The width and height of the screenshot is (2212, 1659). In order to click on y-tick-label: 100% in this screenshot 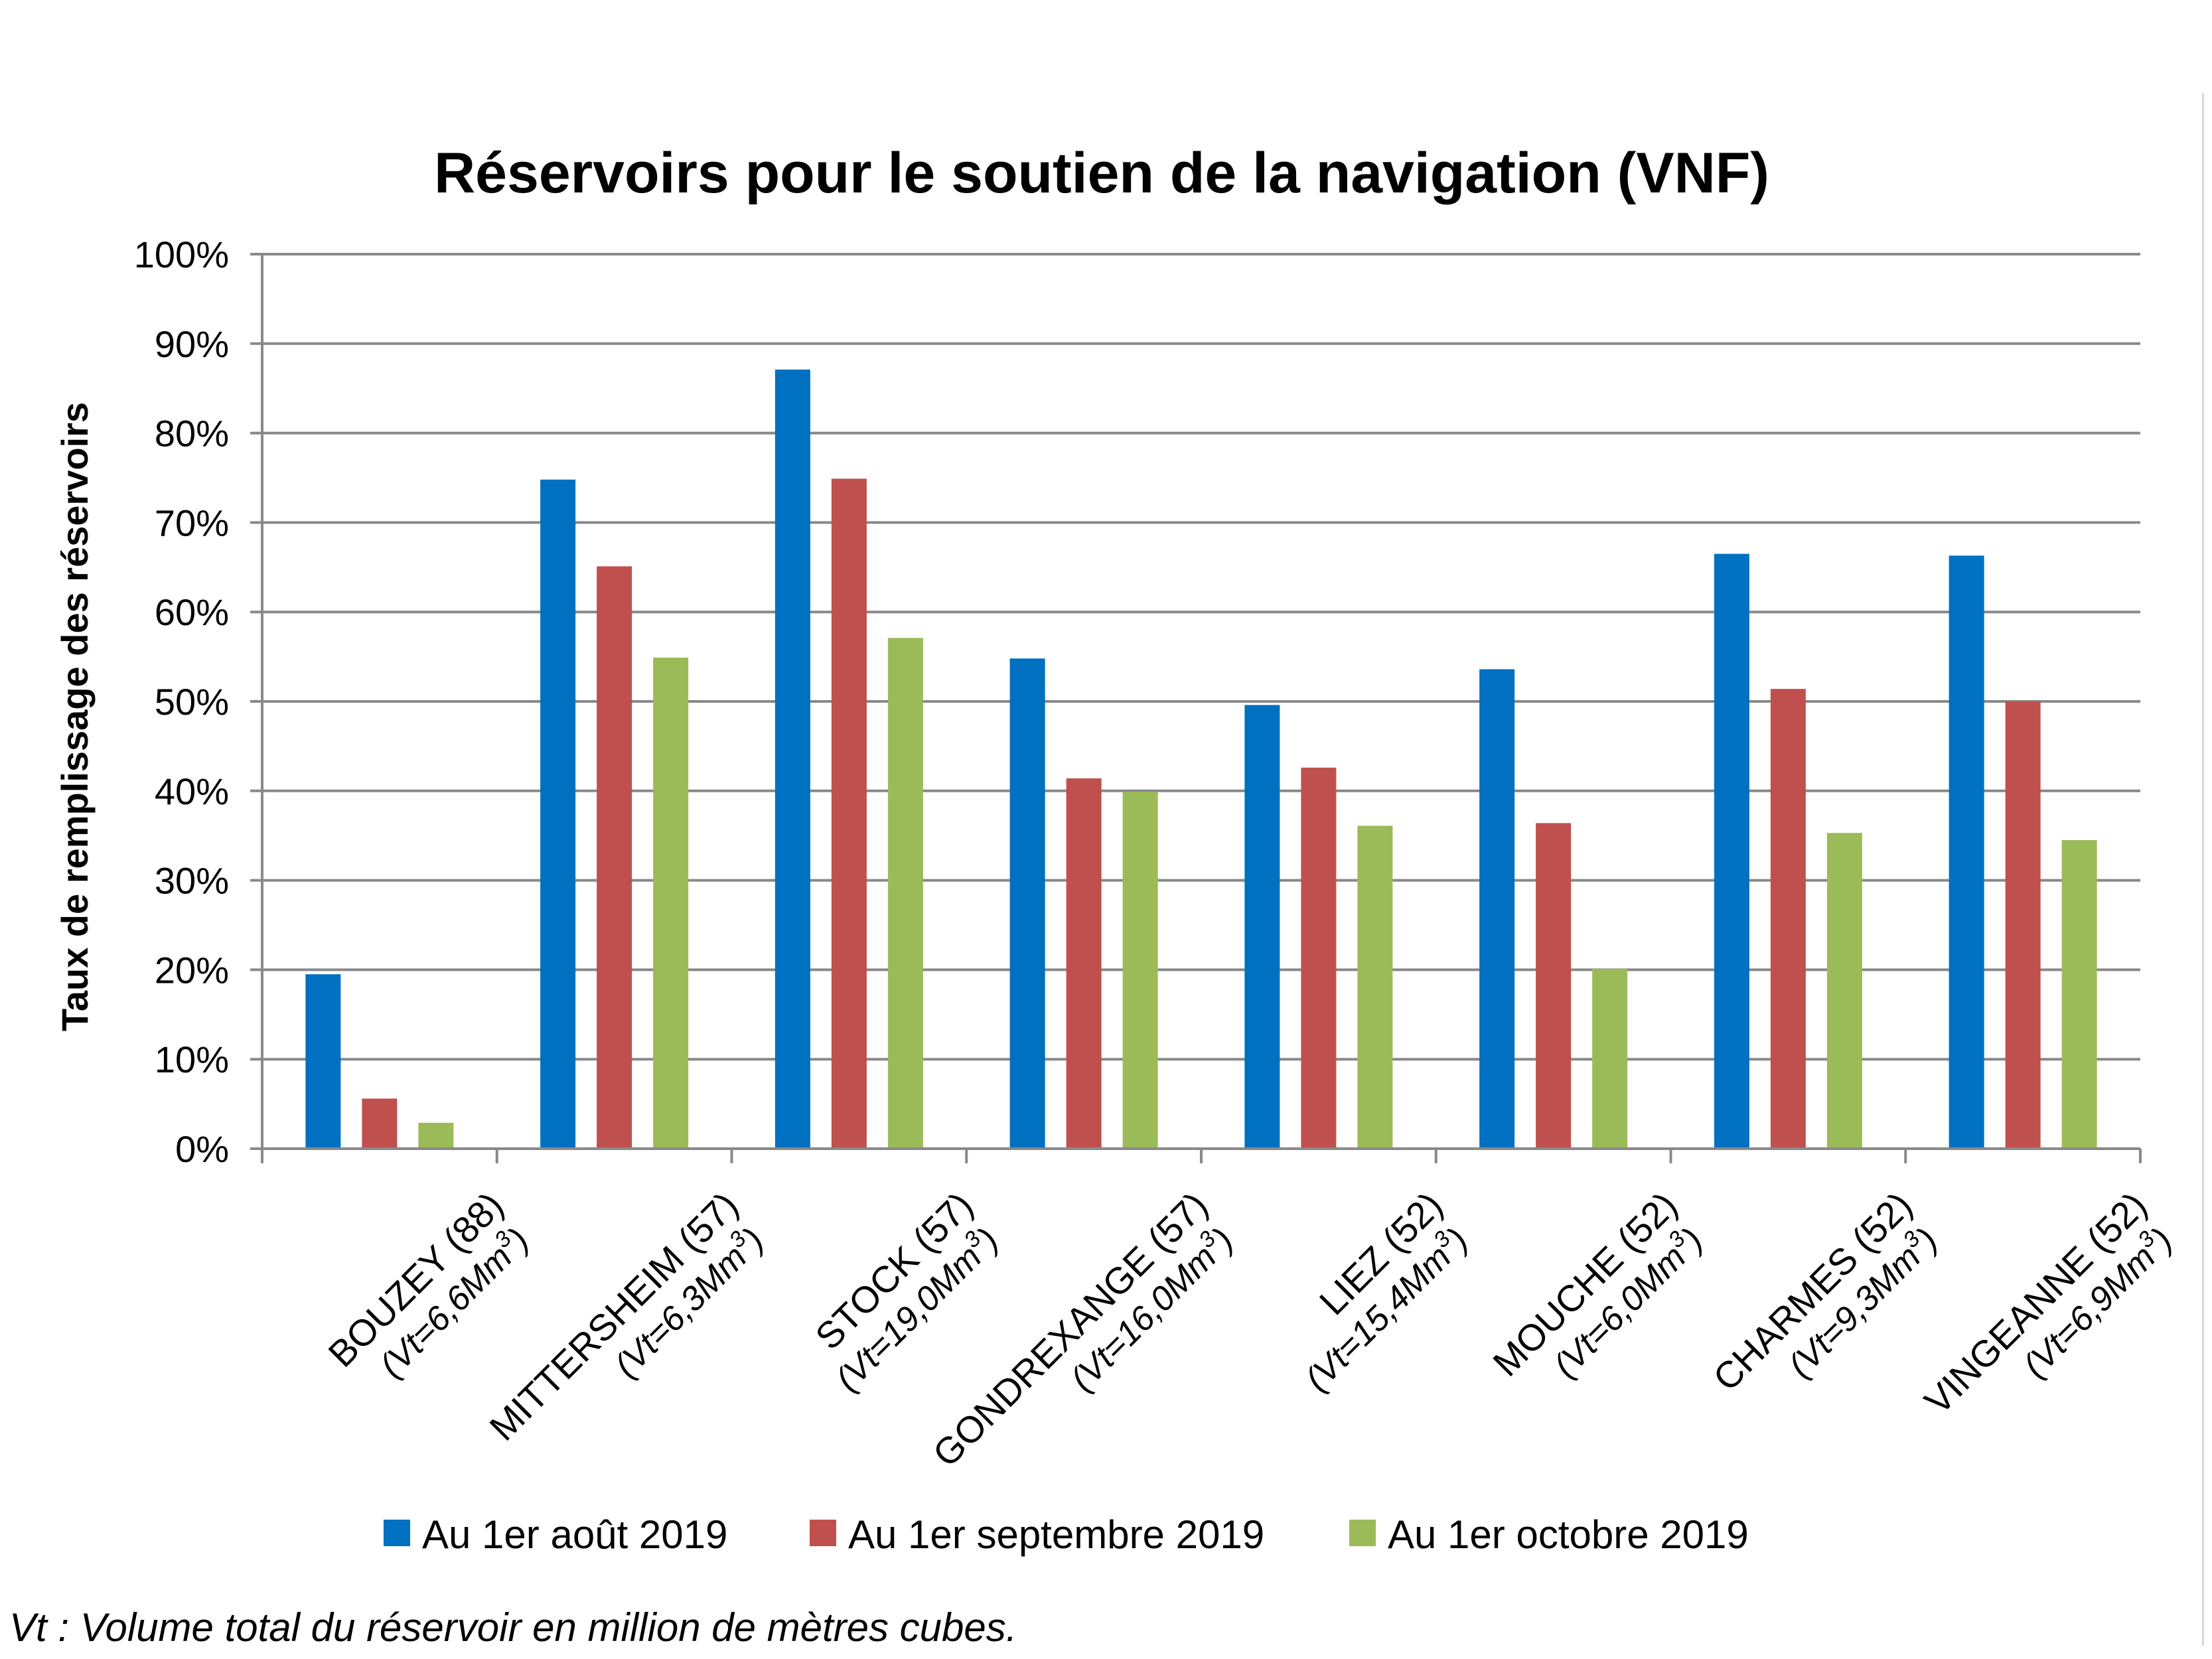, I will do `click(182, 254)`.